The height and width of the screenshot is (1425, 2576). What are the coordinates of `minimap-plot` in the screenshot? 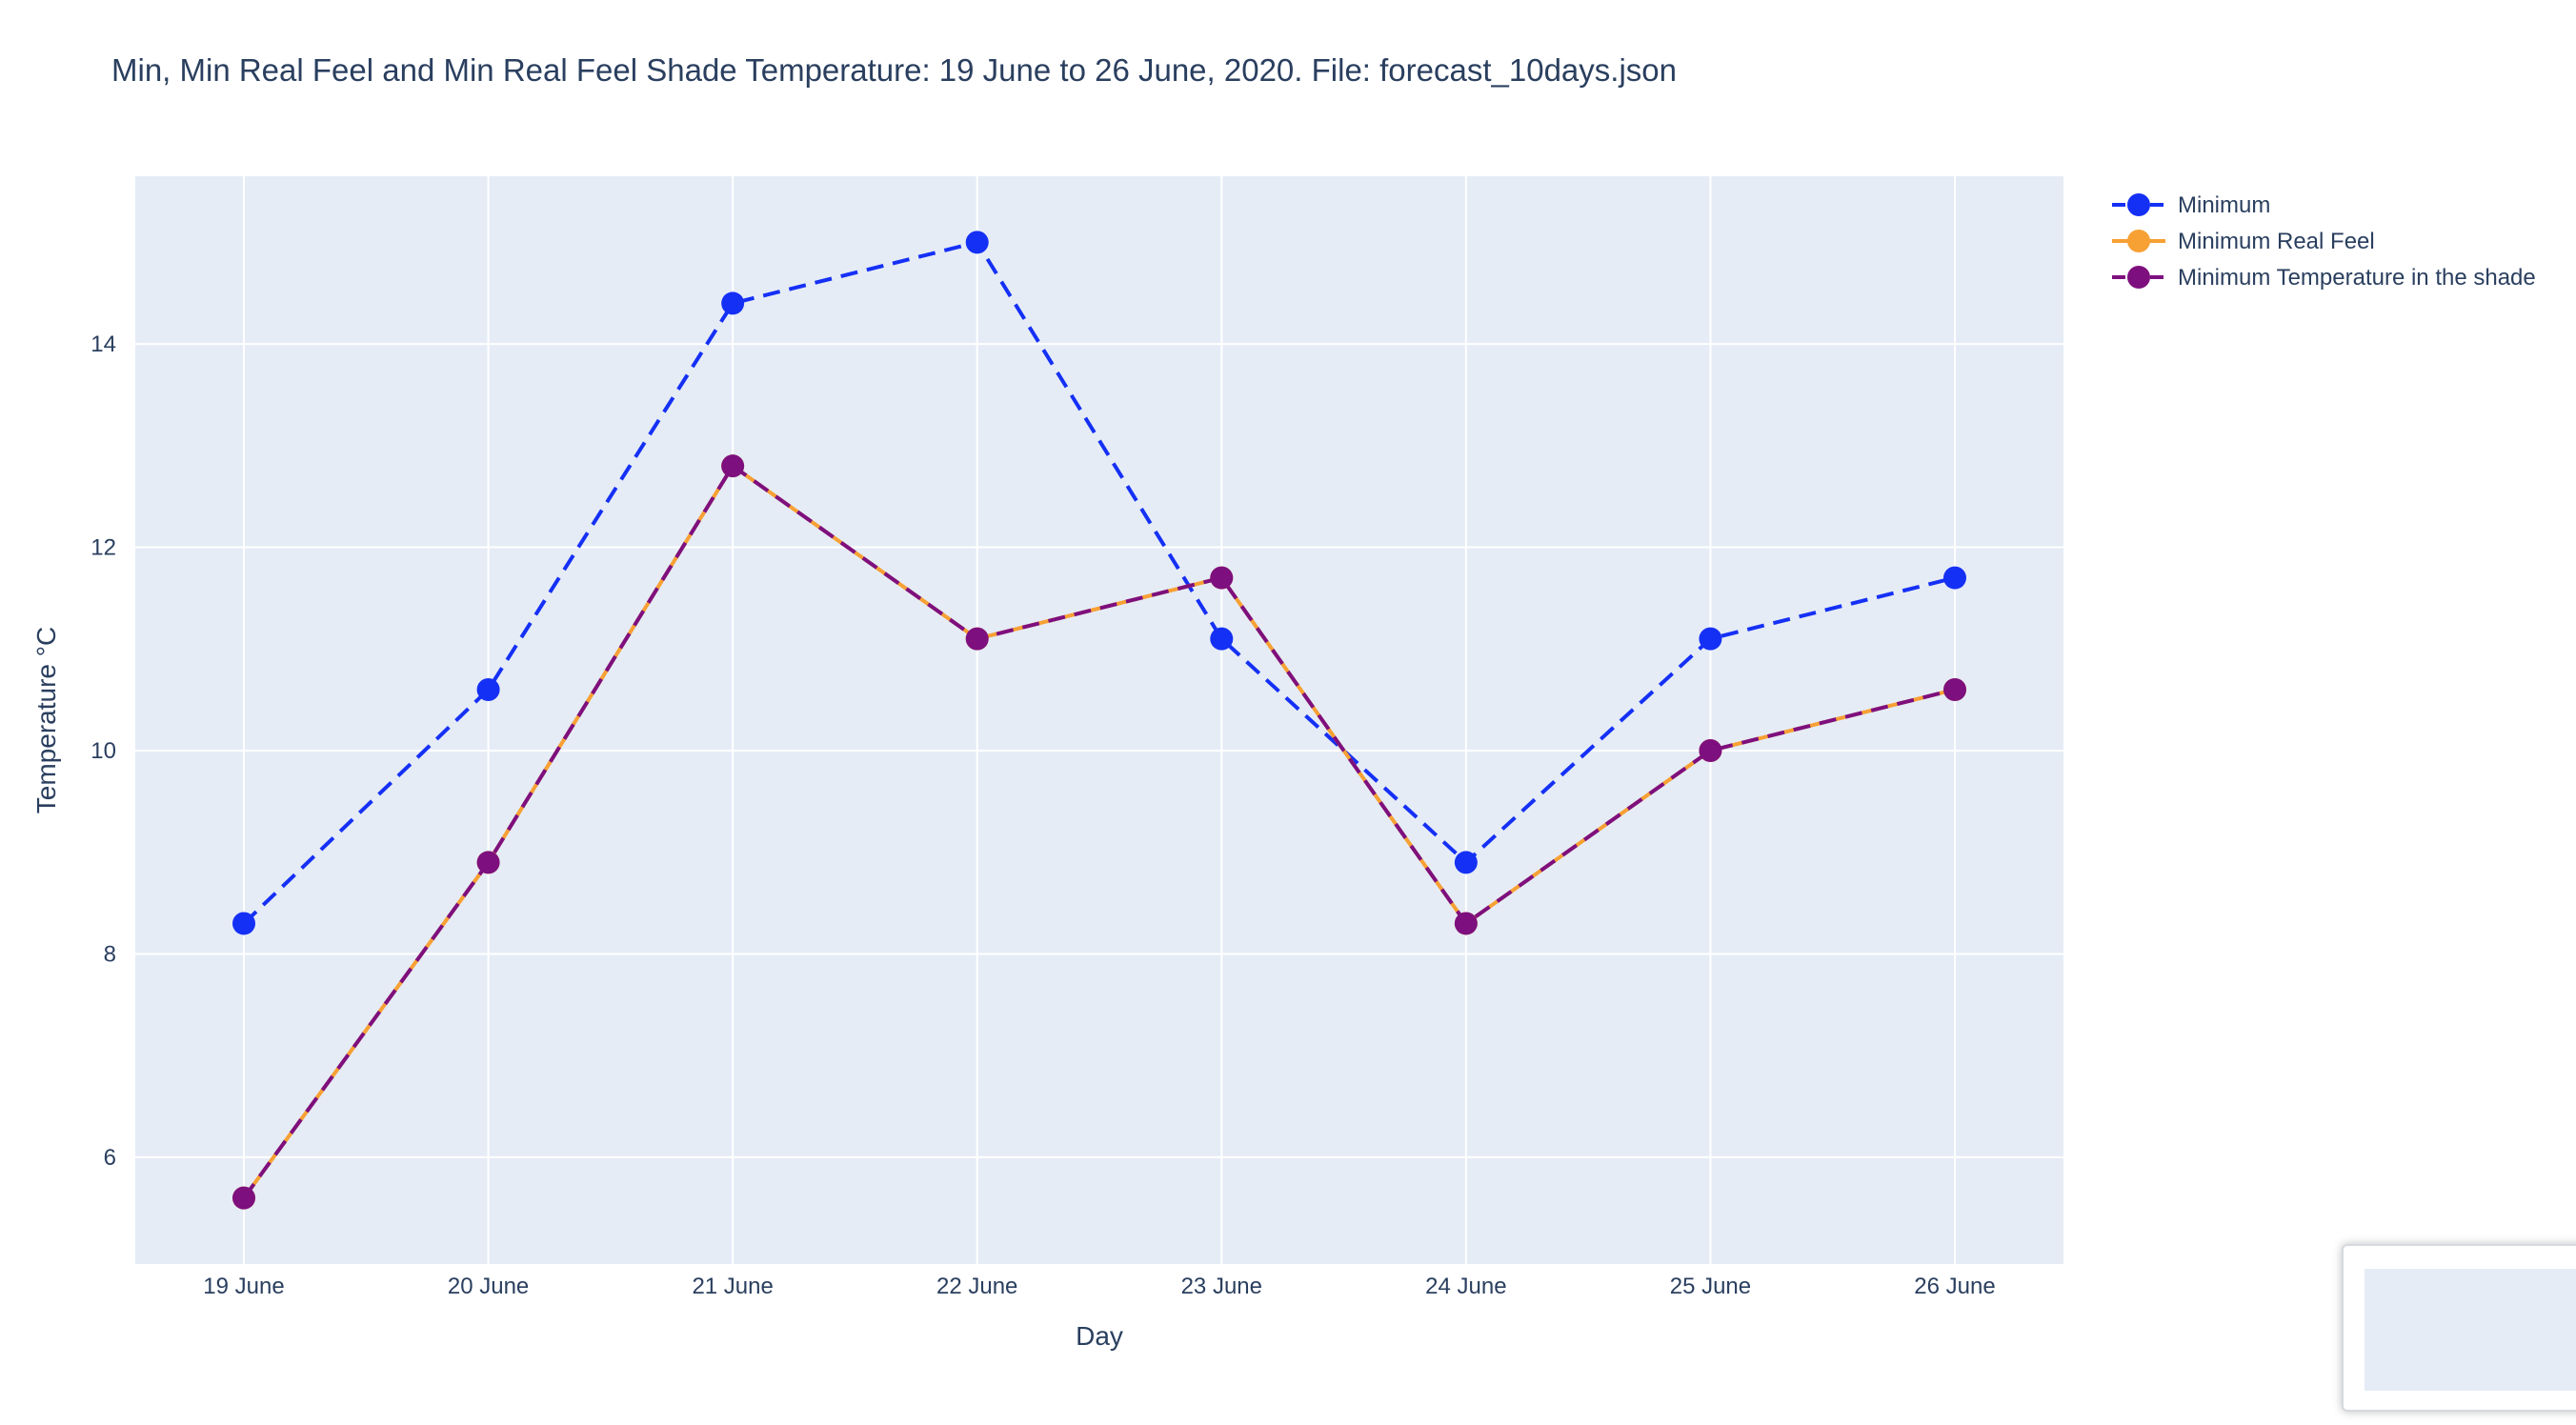 It's located at (2470, 1330).